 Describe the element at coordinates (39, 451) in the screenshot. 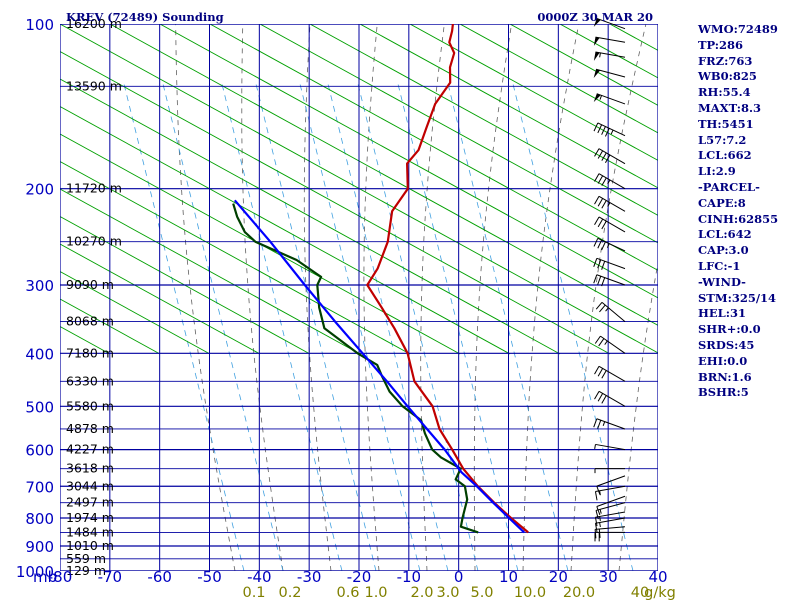

I see `pressure-tick-label: 600` at that location.